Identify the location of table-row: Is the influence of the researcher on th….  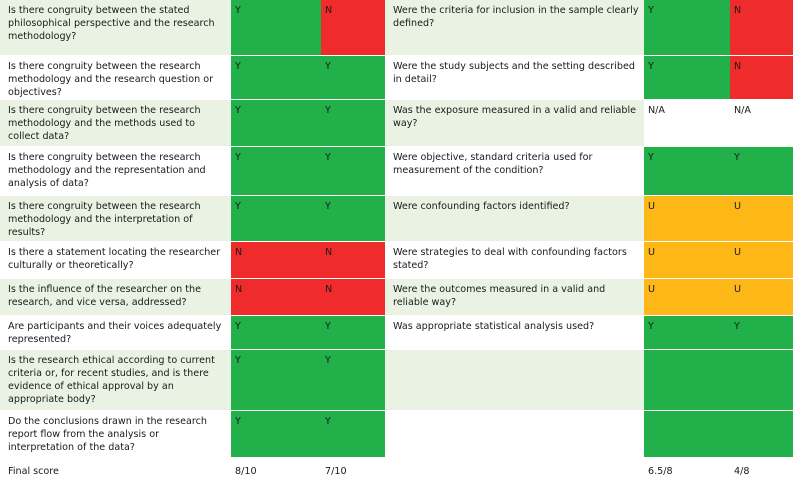
(396, 297).